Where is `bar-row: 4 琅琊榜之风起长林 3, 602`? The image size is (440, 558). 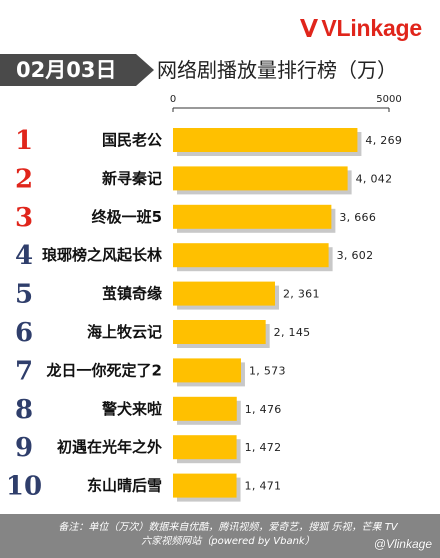
bar-row: 4 琅琊榜之风起长林 3, 602 is located at coordinates (194, 256).